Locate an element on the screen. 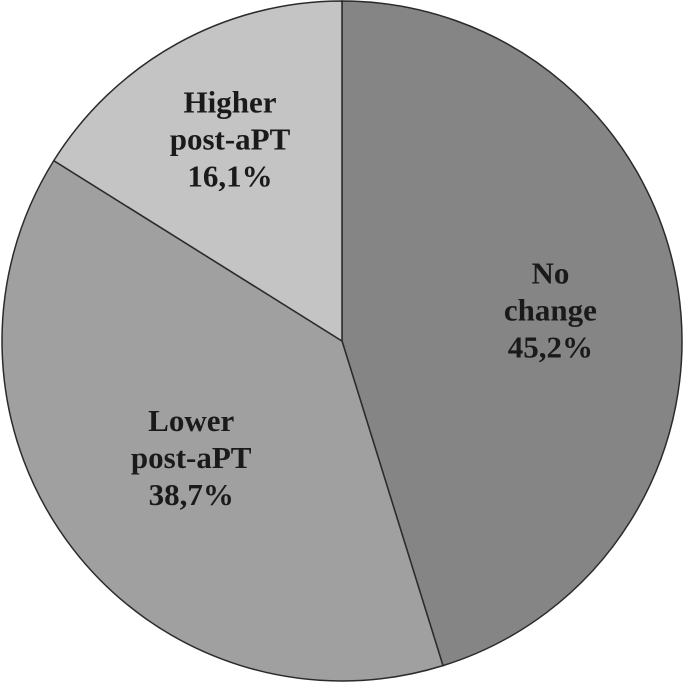 This screenshot has height=684, width=685. pie-slice-label-line: No is located at coordinates (550, 272).